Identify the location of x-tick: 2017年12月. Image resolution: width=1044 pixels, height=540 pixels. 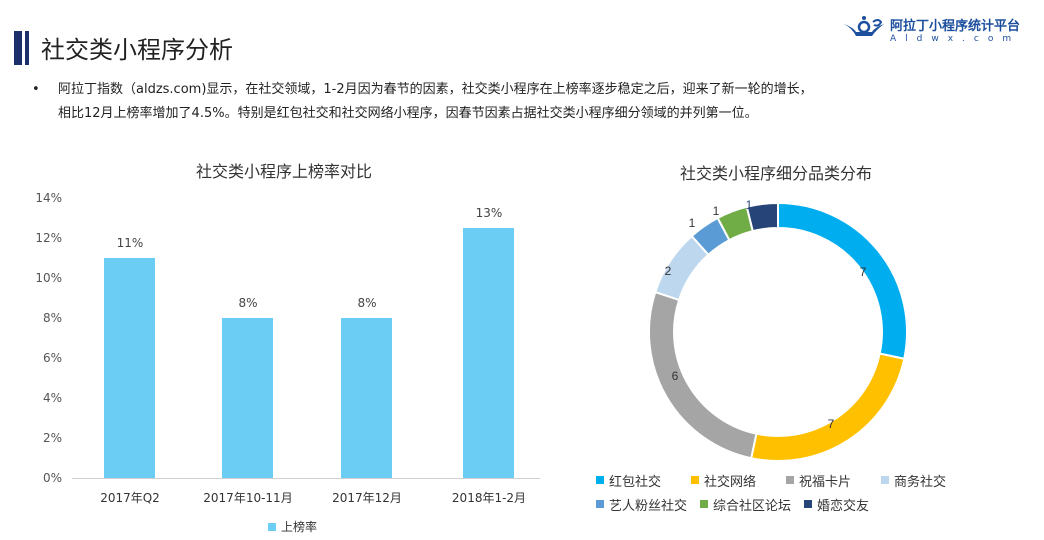
(367, 498).